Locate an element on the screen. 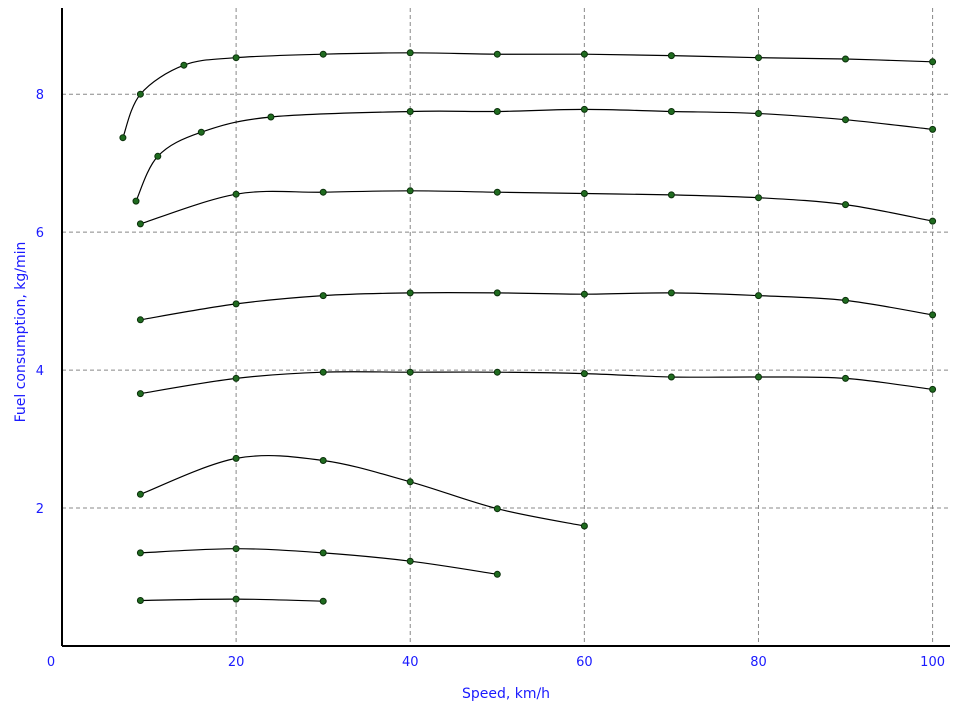  x-tick-label: 0 is located at coordinates (51, 662).